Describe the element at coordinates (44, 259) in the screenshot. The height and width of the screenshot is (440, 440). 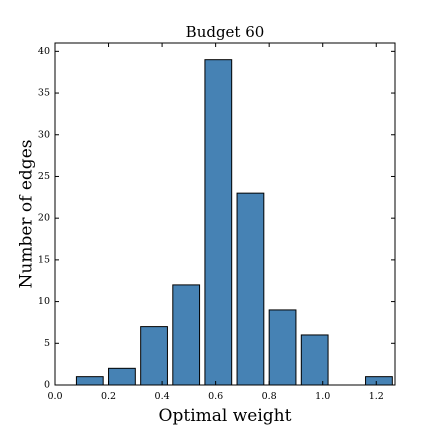
I see `y-tick-label: 15` at that location.